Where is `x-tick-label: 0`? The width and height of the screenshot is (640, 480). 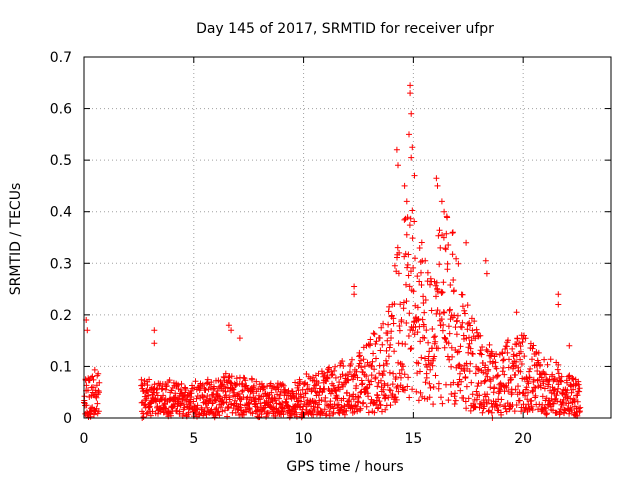 x-tick-label: 0 is located at coordinates (84, 439).